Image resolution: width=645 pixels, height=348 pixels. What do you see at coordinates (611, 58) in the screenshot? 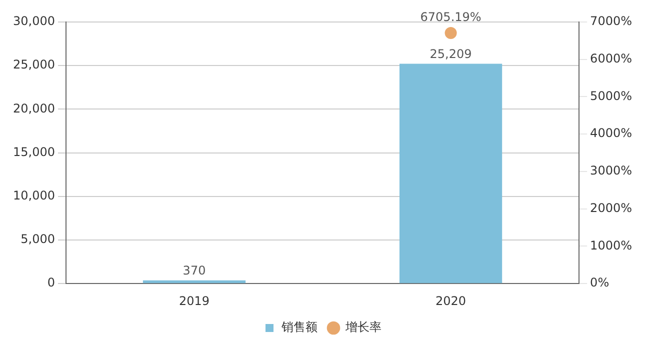
I see `y2-tick-label: 6000%` at bounding box center [611, 58].